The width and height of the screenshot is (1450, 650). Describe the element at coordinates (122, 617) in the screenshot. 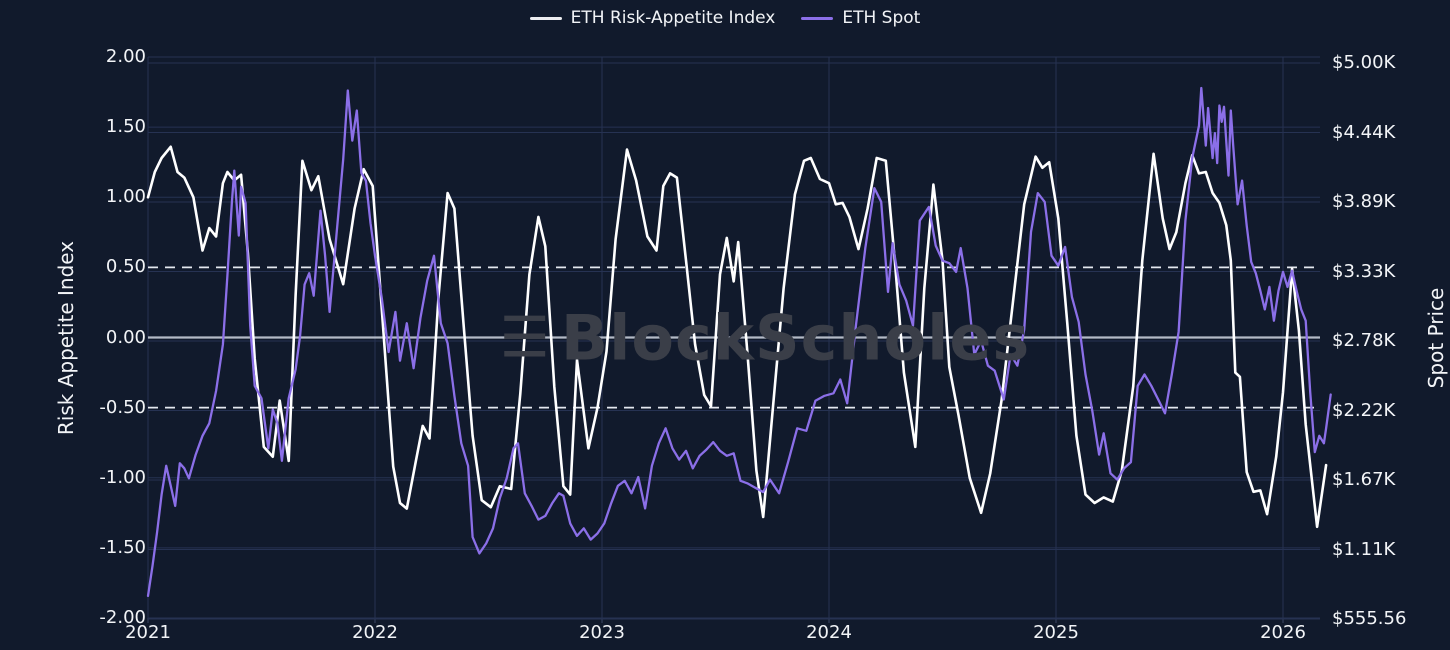

I see `ytick-left: -2.00` at that location.